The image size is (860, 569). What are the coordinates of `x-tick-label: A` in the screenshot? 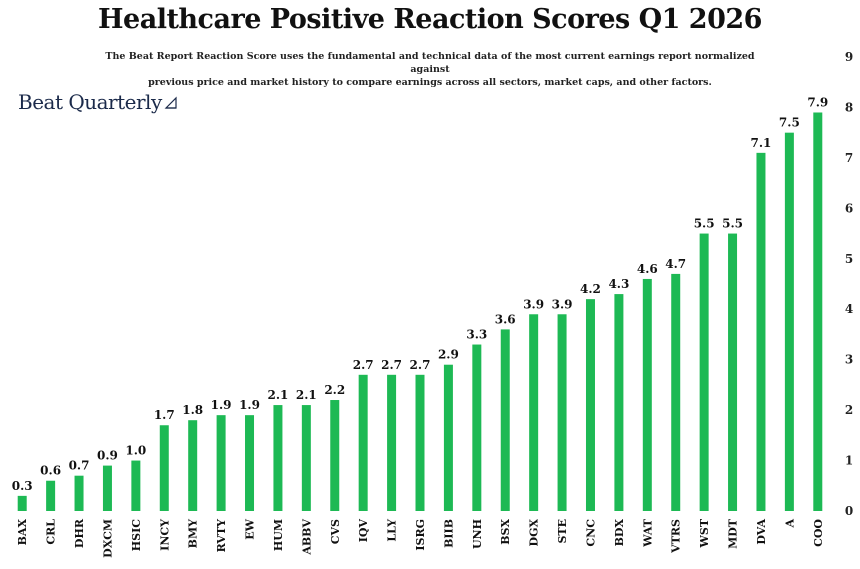 It's located at (789, 524).